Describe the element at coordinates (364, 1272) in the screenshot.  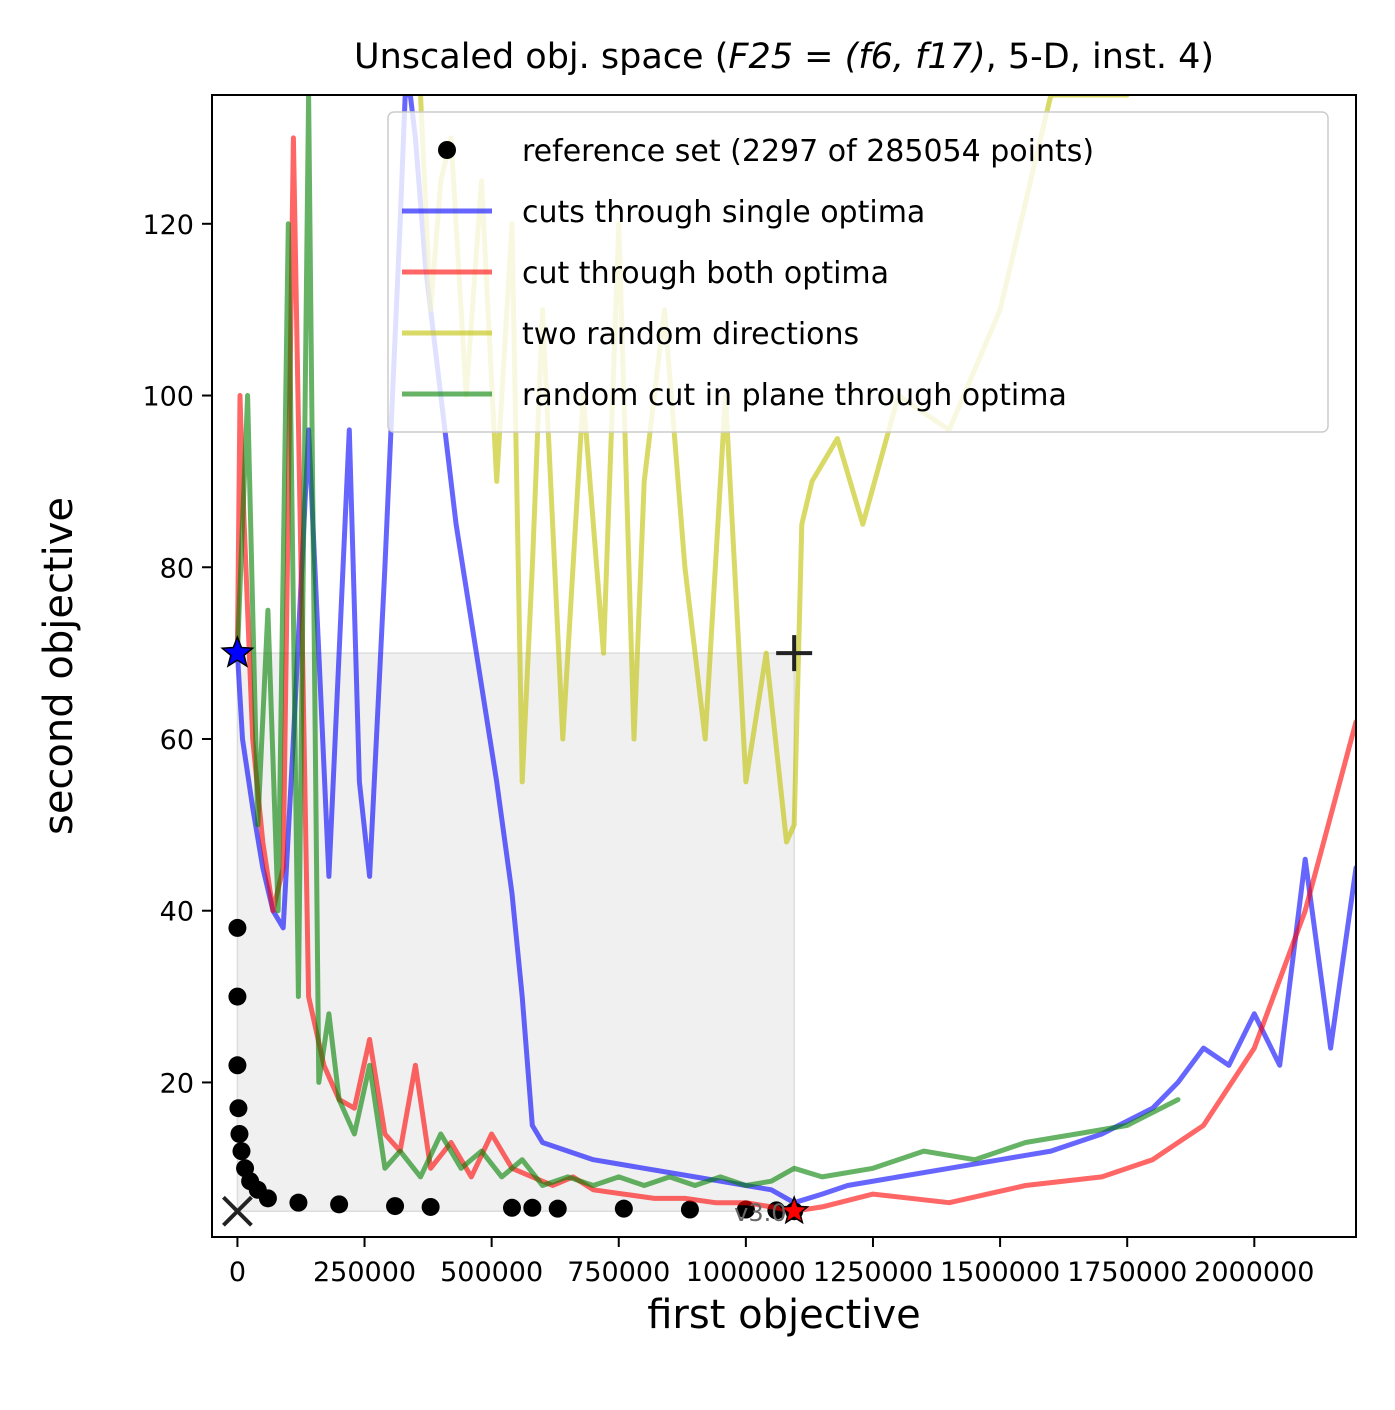
I see `x-tick-label: 250000` at that location.